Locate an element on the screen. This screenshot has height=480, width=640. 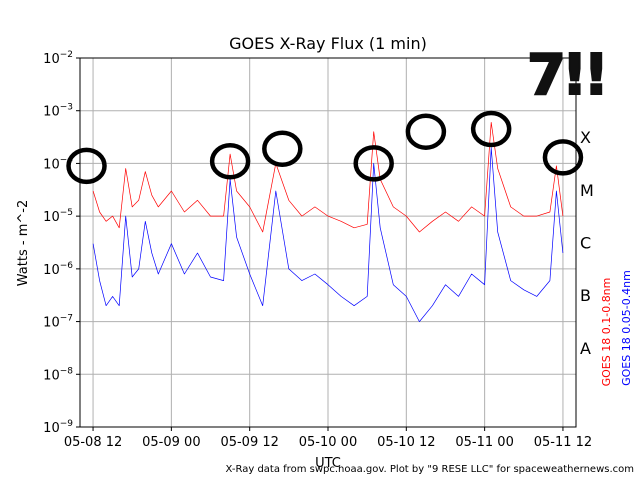
y-tick-label: 10⁻⁵ is located at coordinates (58, 216).